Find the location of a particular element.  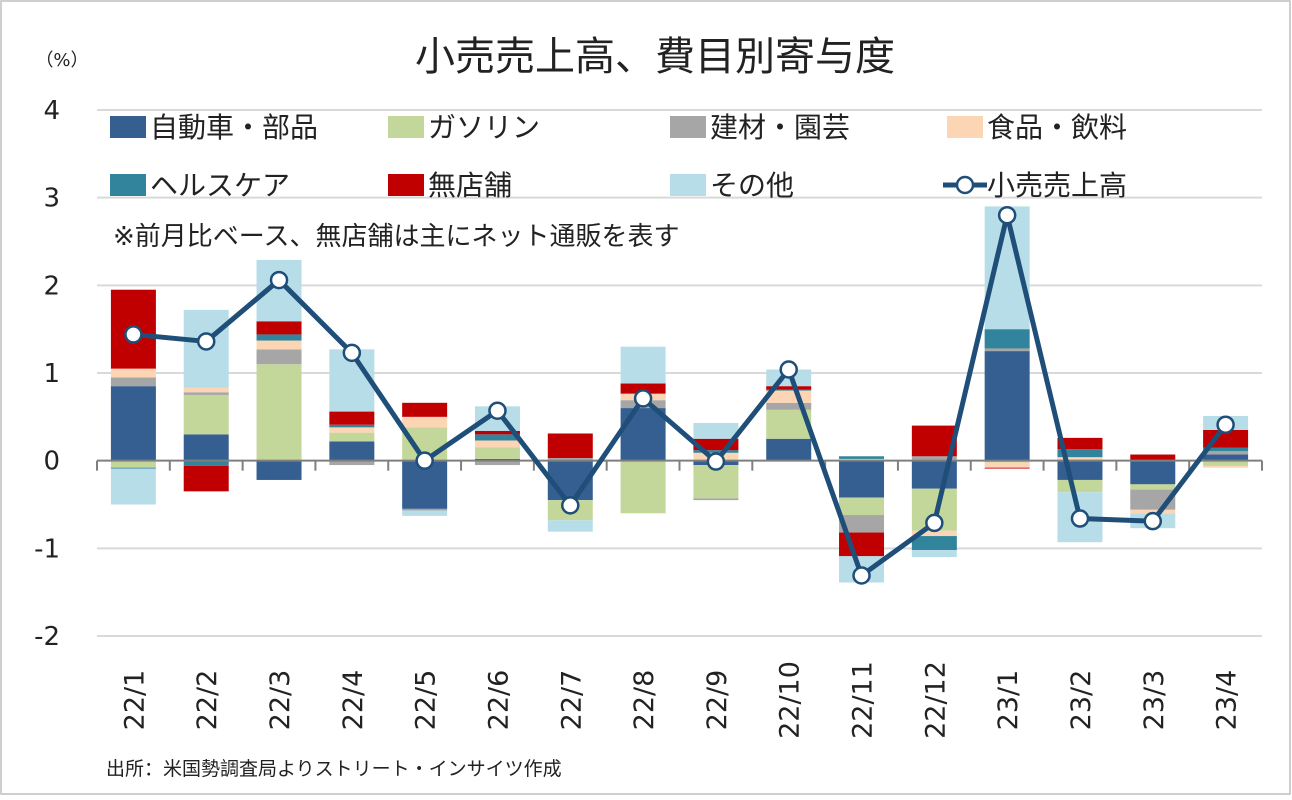

x-tick-label: 23/2 is located at coordinates (1081, 700).